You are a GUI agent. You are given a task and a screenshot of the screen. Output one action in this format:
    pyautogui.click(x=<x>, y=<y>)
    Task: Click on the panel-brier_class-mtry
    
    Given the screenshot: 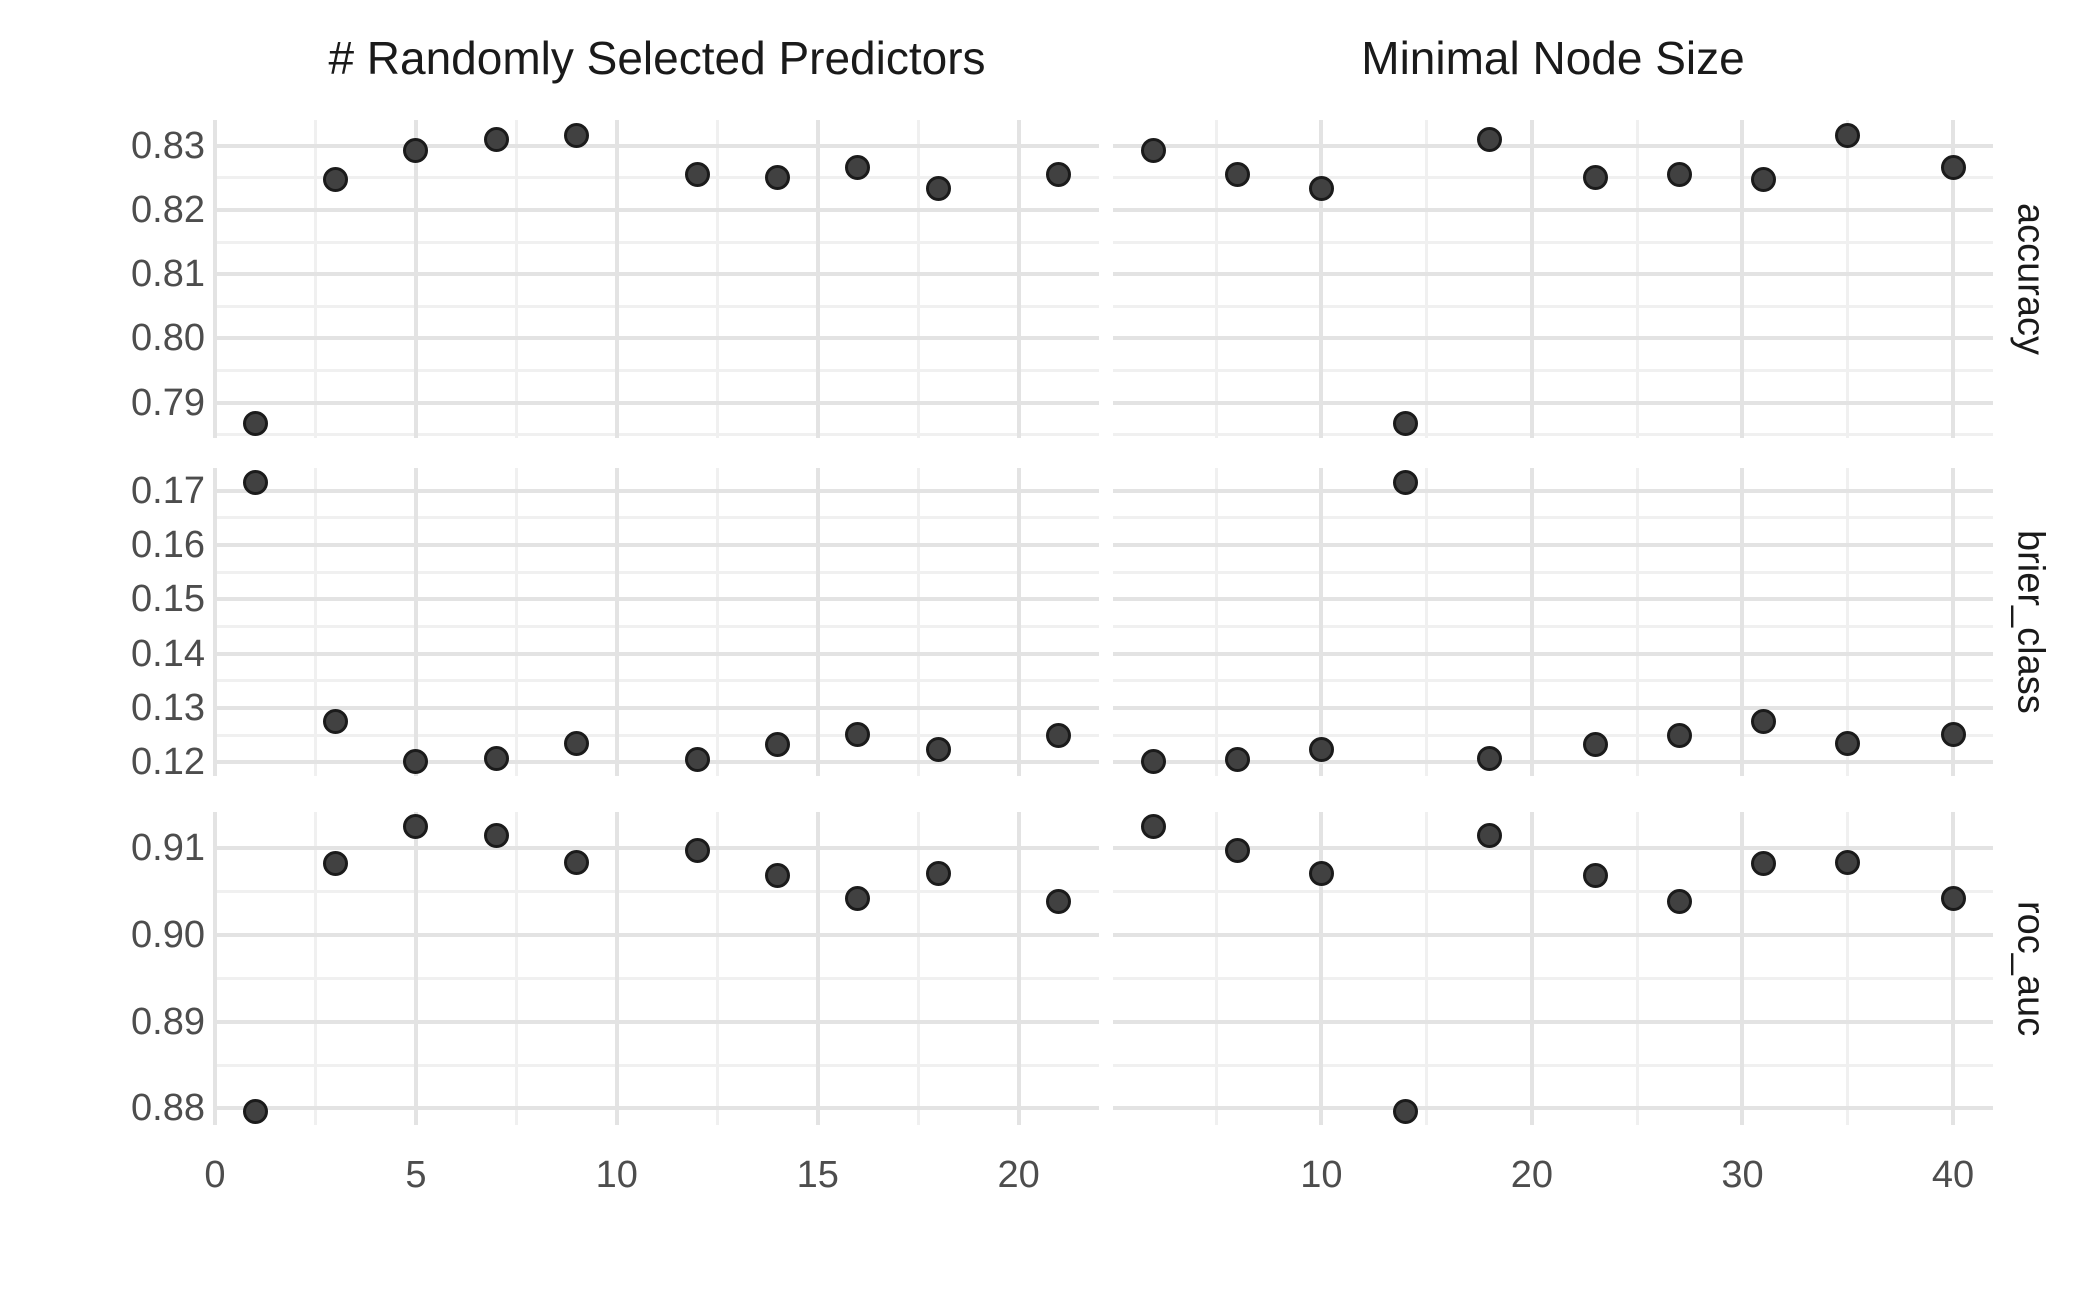 What is the action you would take?
    pyautogui.click(x=656, y=622)
    